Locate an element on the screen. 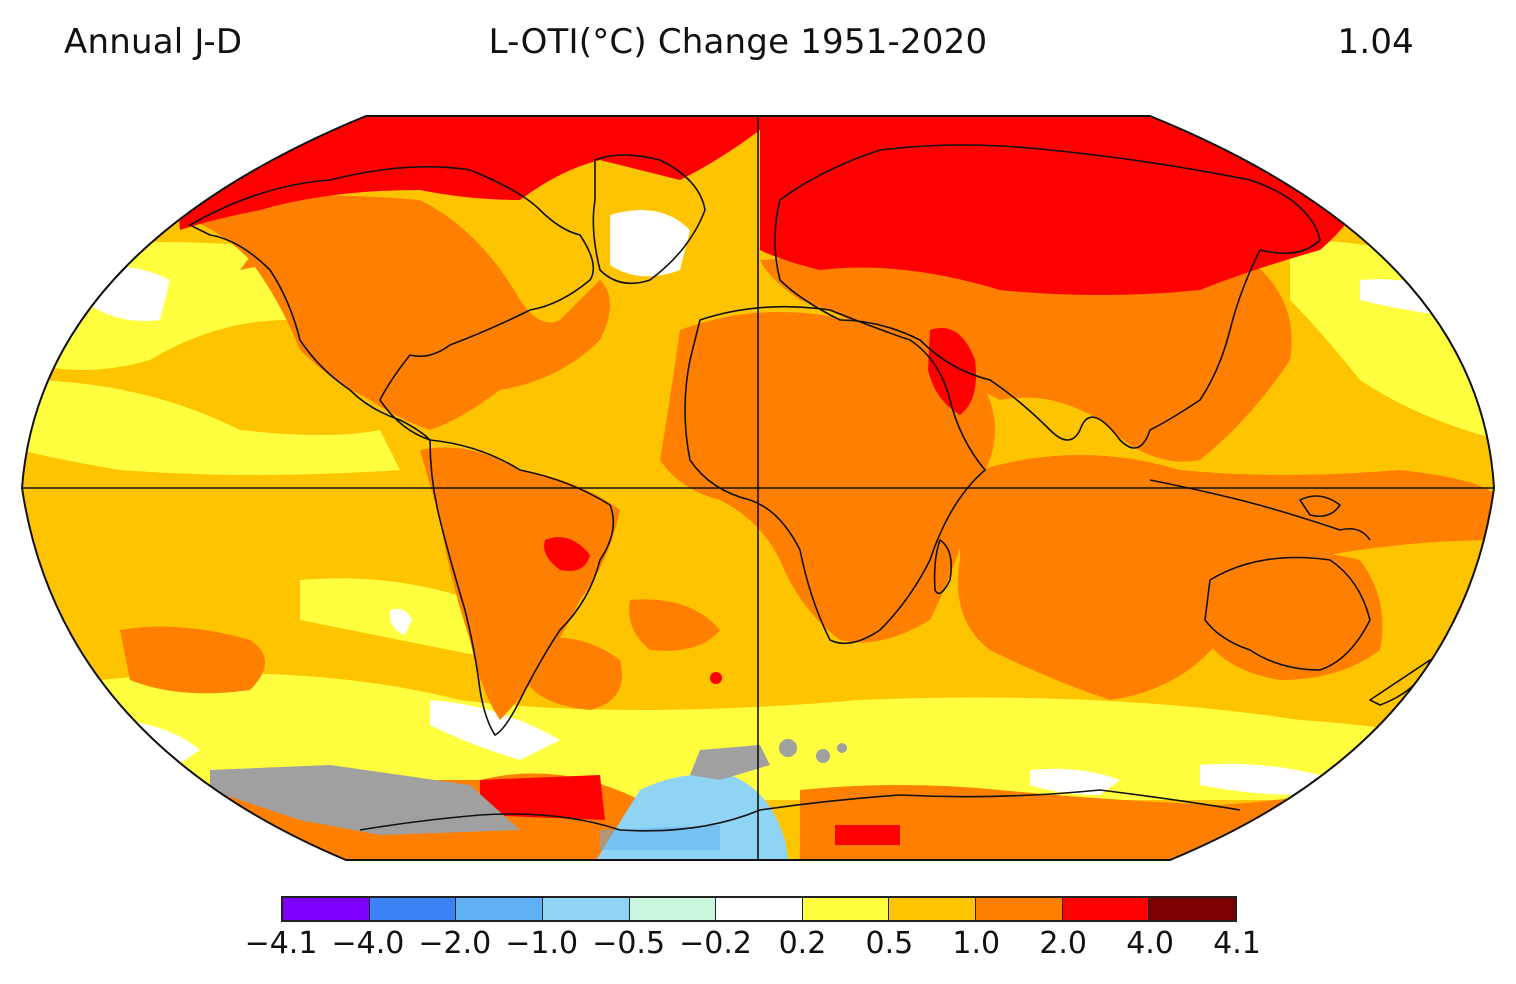  period-label: Annual J-D is located at coordinates (153, 42).